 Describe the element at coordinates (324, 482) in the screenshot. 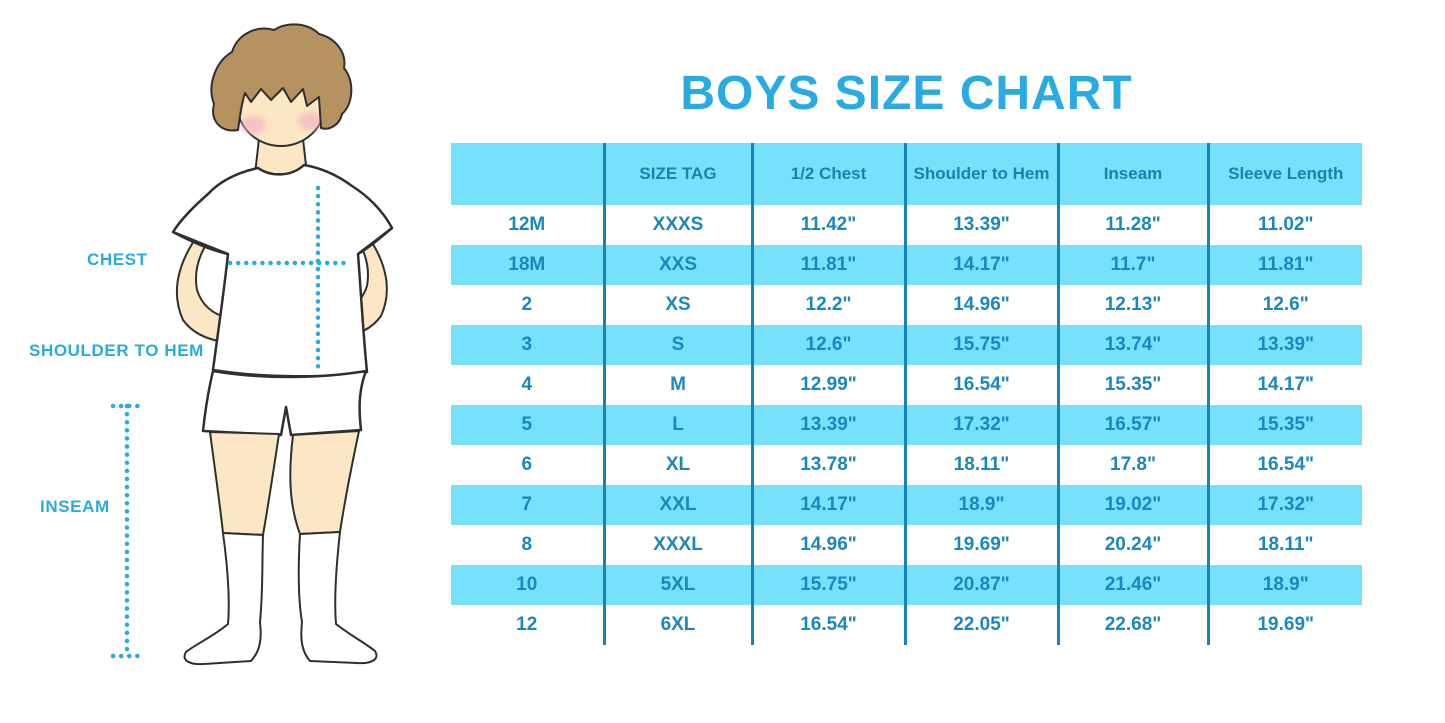

I see `right-leg` at that location.